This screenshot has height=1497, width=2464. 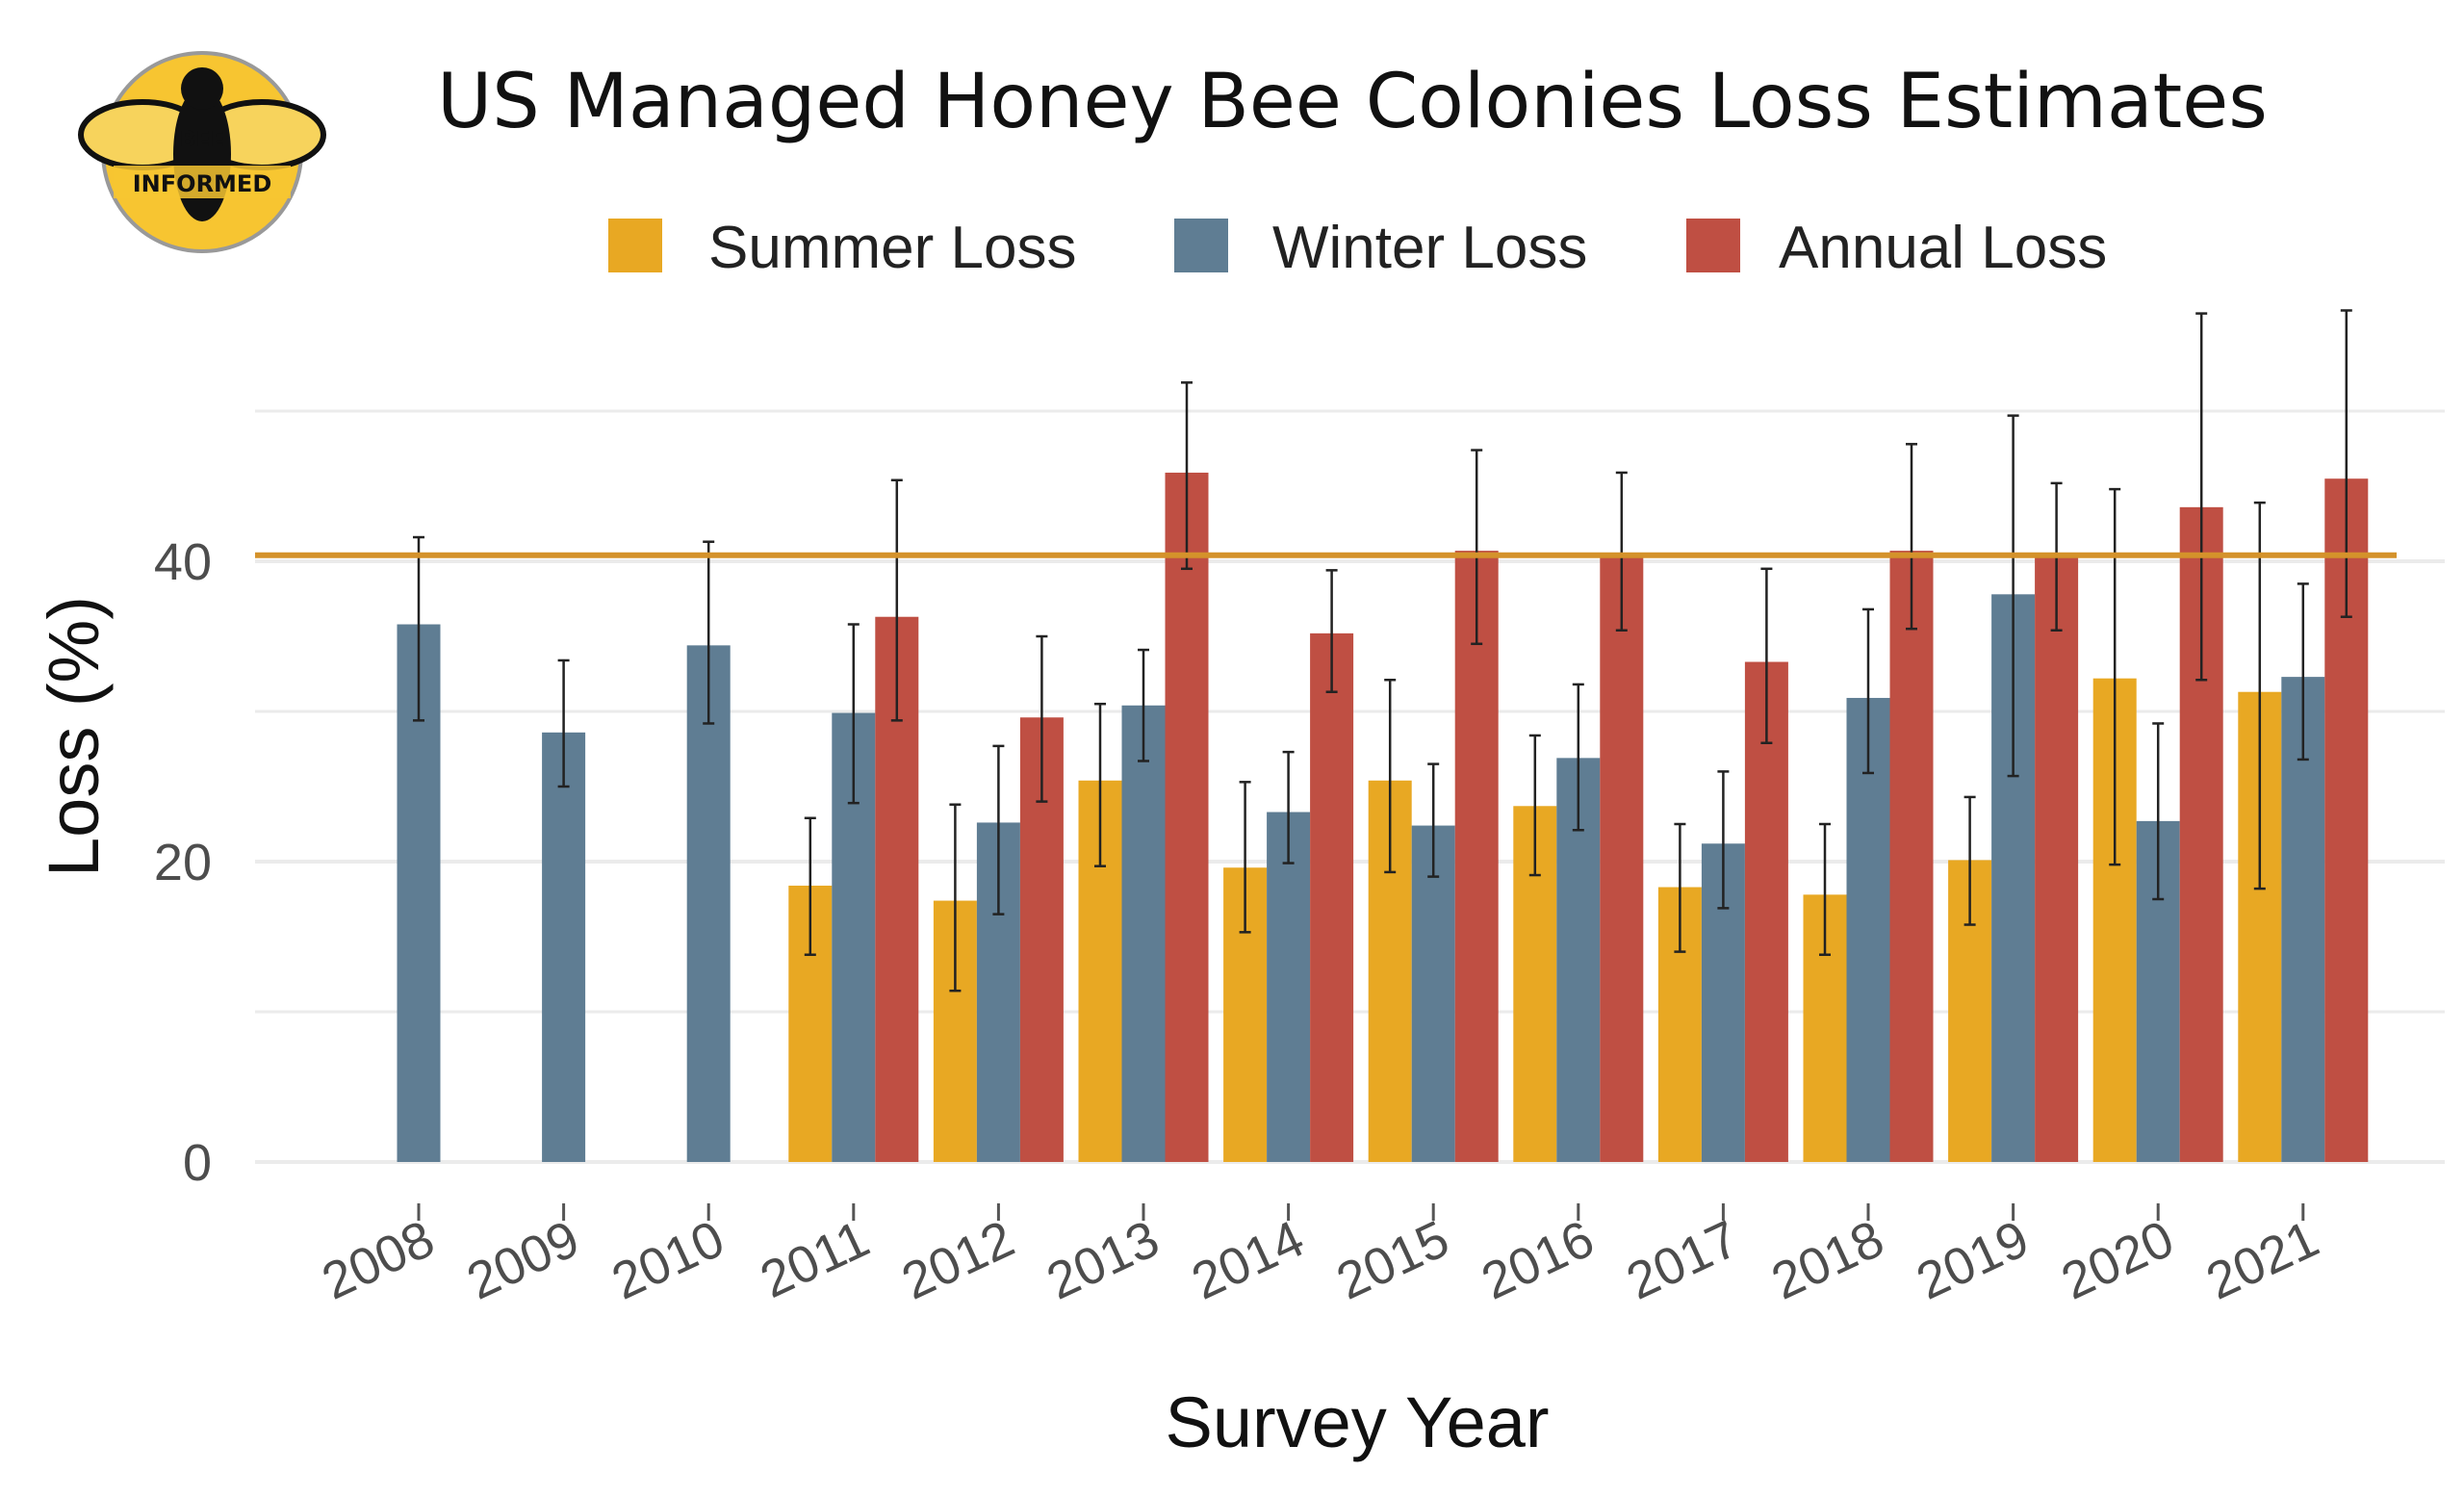 I want to click on bar-winter-2018, so click(x=1868, y=929).